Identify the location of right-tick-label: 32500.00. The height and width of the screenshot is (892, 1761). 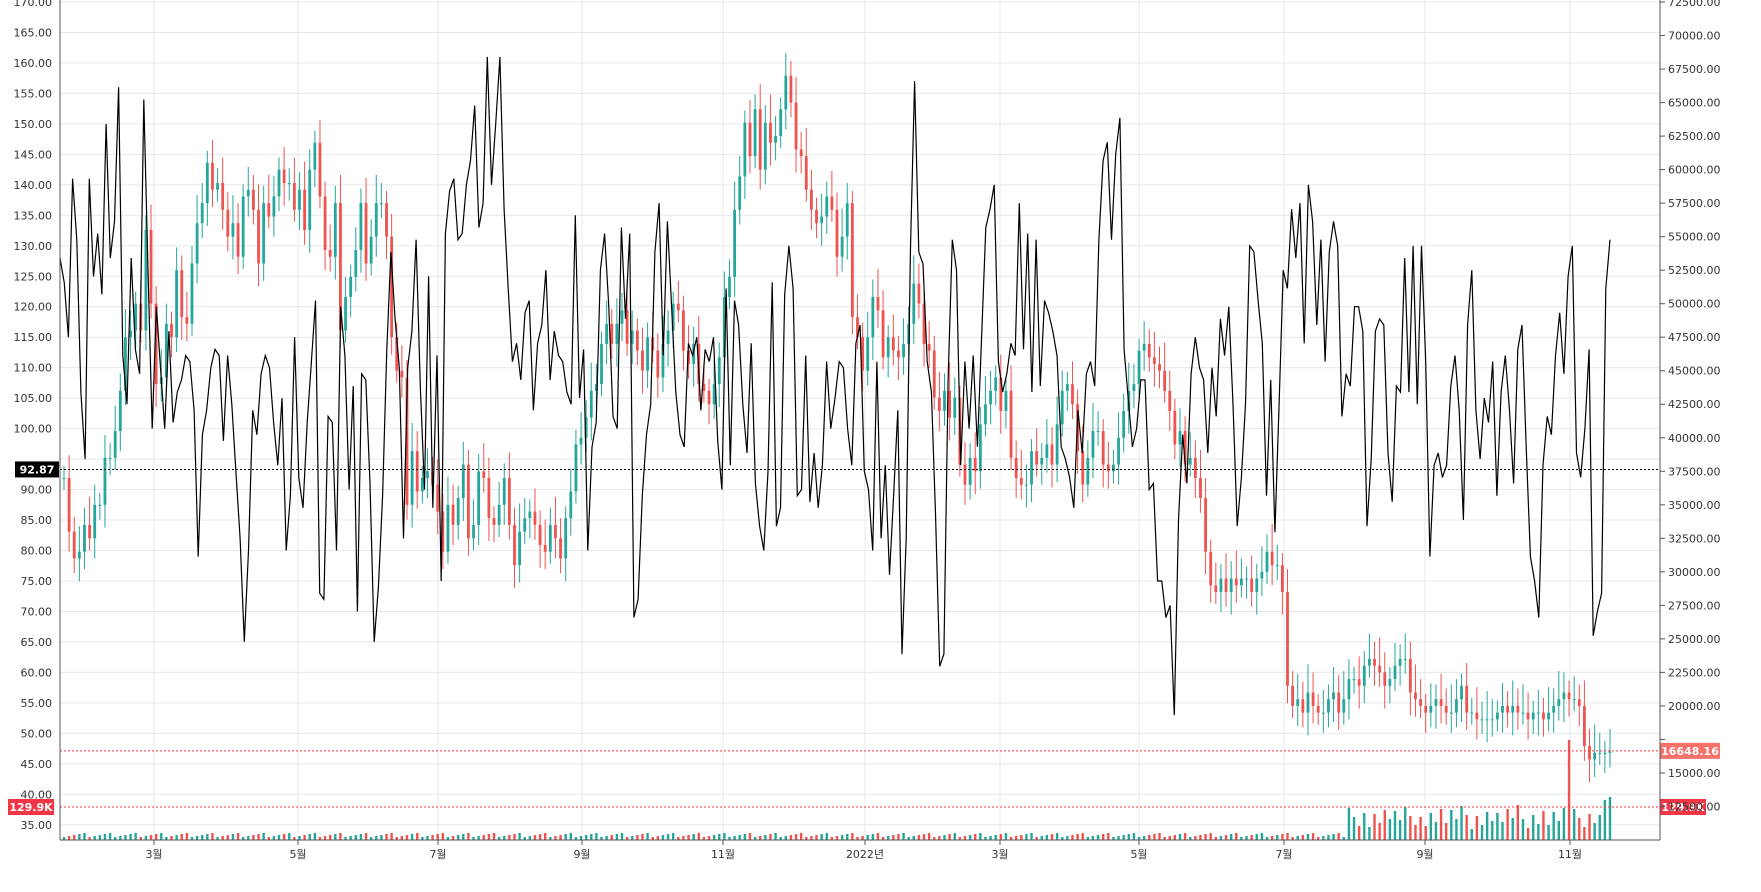
(1694, 538).